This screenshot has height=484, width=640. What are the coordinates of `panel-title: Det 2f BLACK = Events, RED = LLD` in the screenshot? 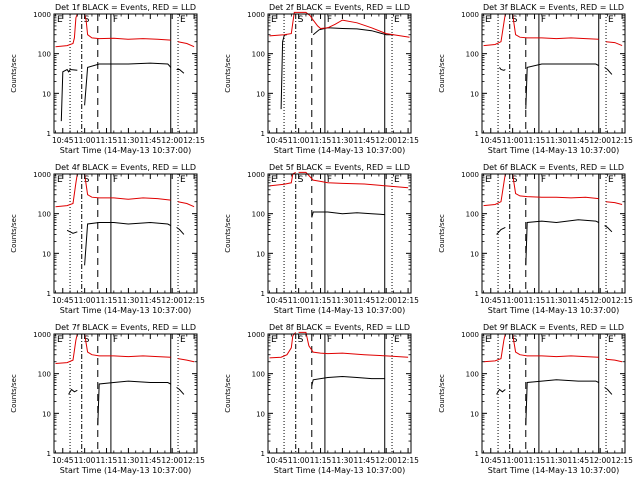 It's located at (339, 7).